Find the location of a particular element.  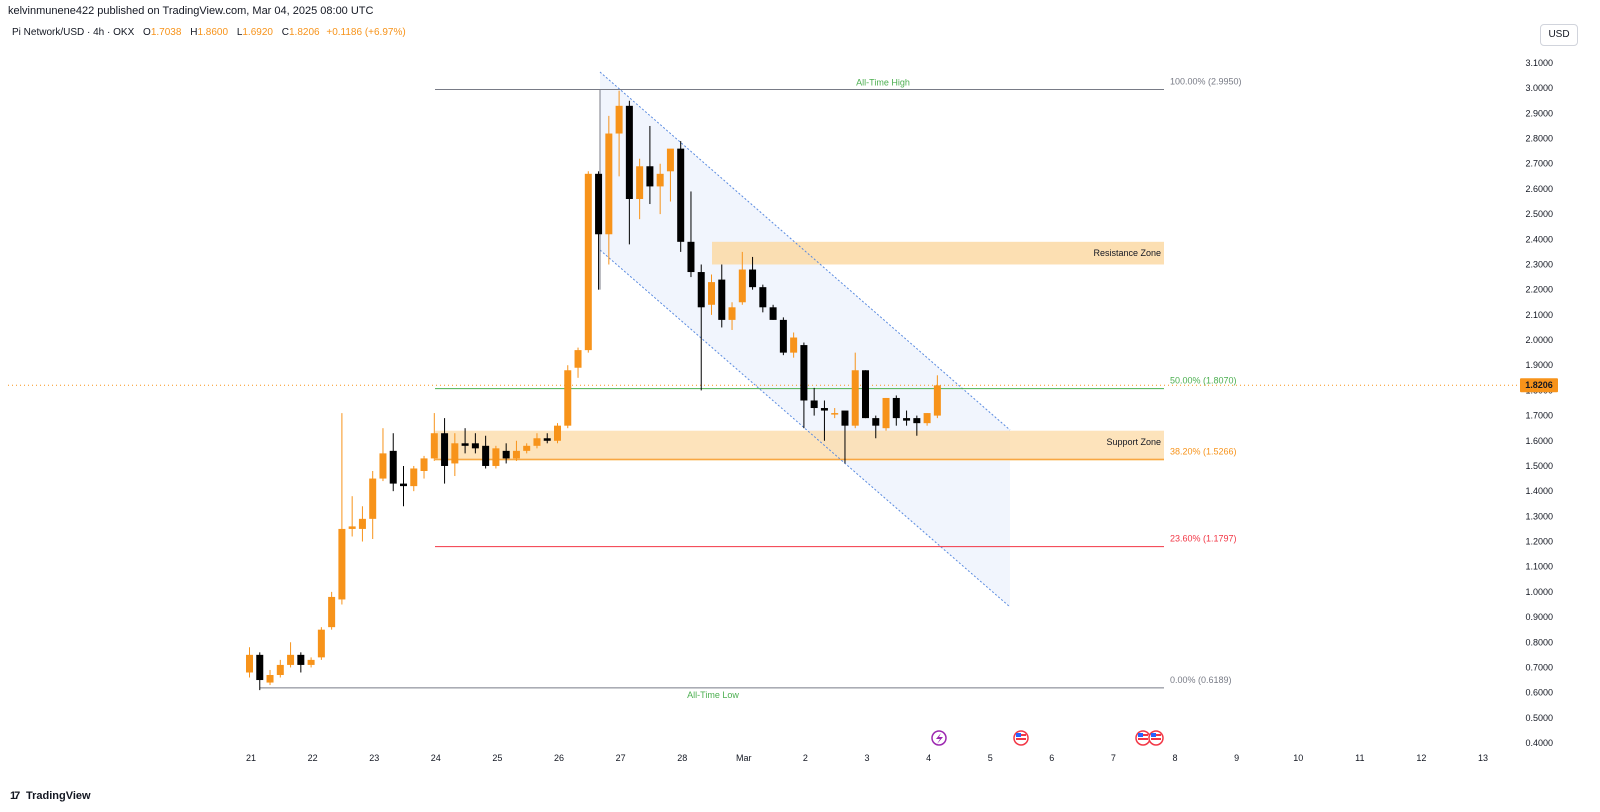

y-axis-tick-label: 0.5000 is located at coordinates (1539, 718).